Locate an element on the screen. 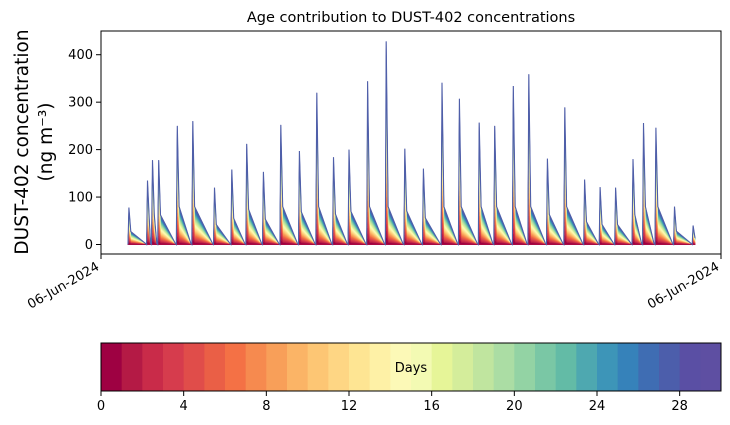  colorbar-tick-label: 16 is located at coordinates (431, 406).